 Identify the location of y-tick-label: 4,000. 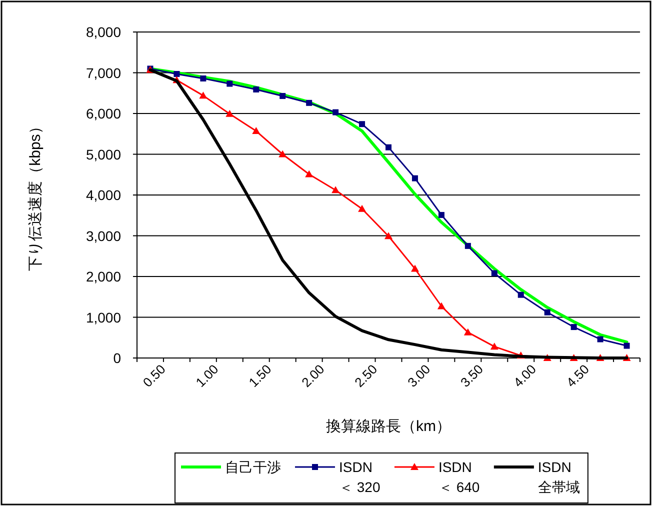
(104, 195).